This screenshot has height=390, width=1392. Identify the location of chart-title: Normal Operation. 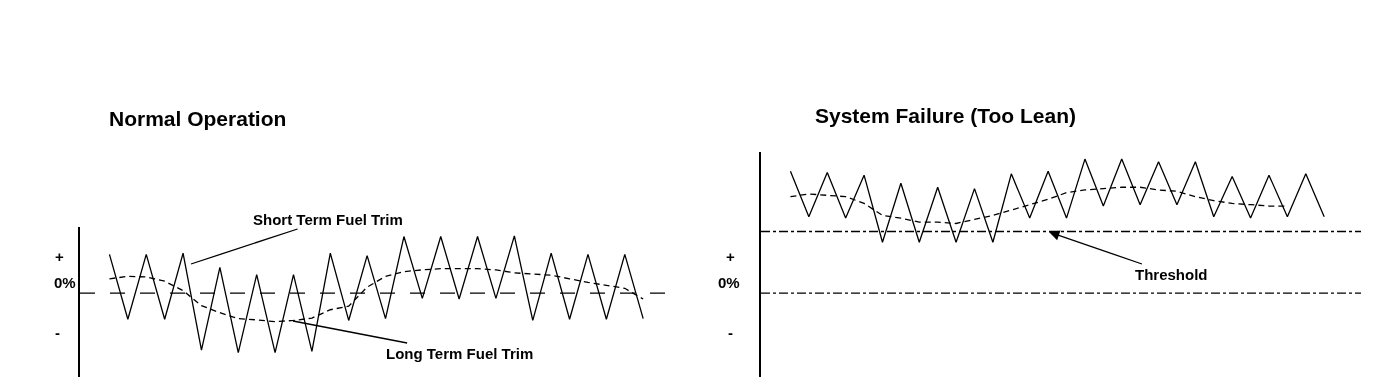
(198, 118).